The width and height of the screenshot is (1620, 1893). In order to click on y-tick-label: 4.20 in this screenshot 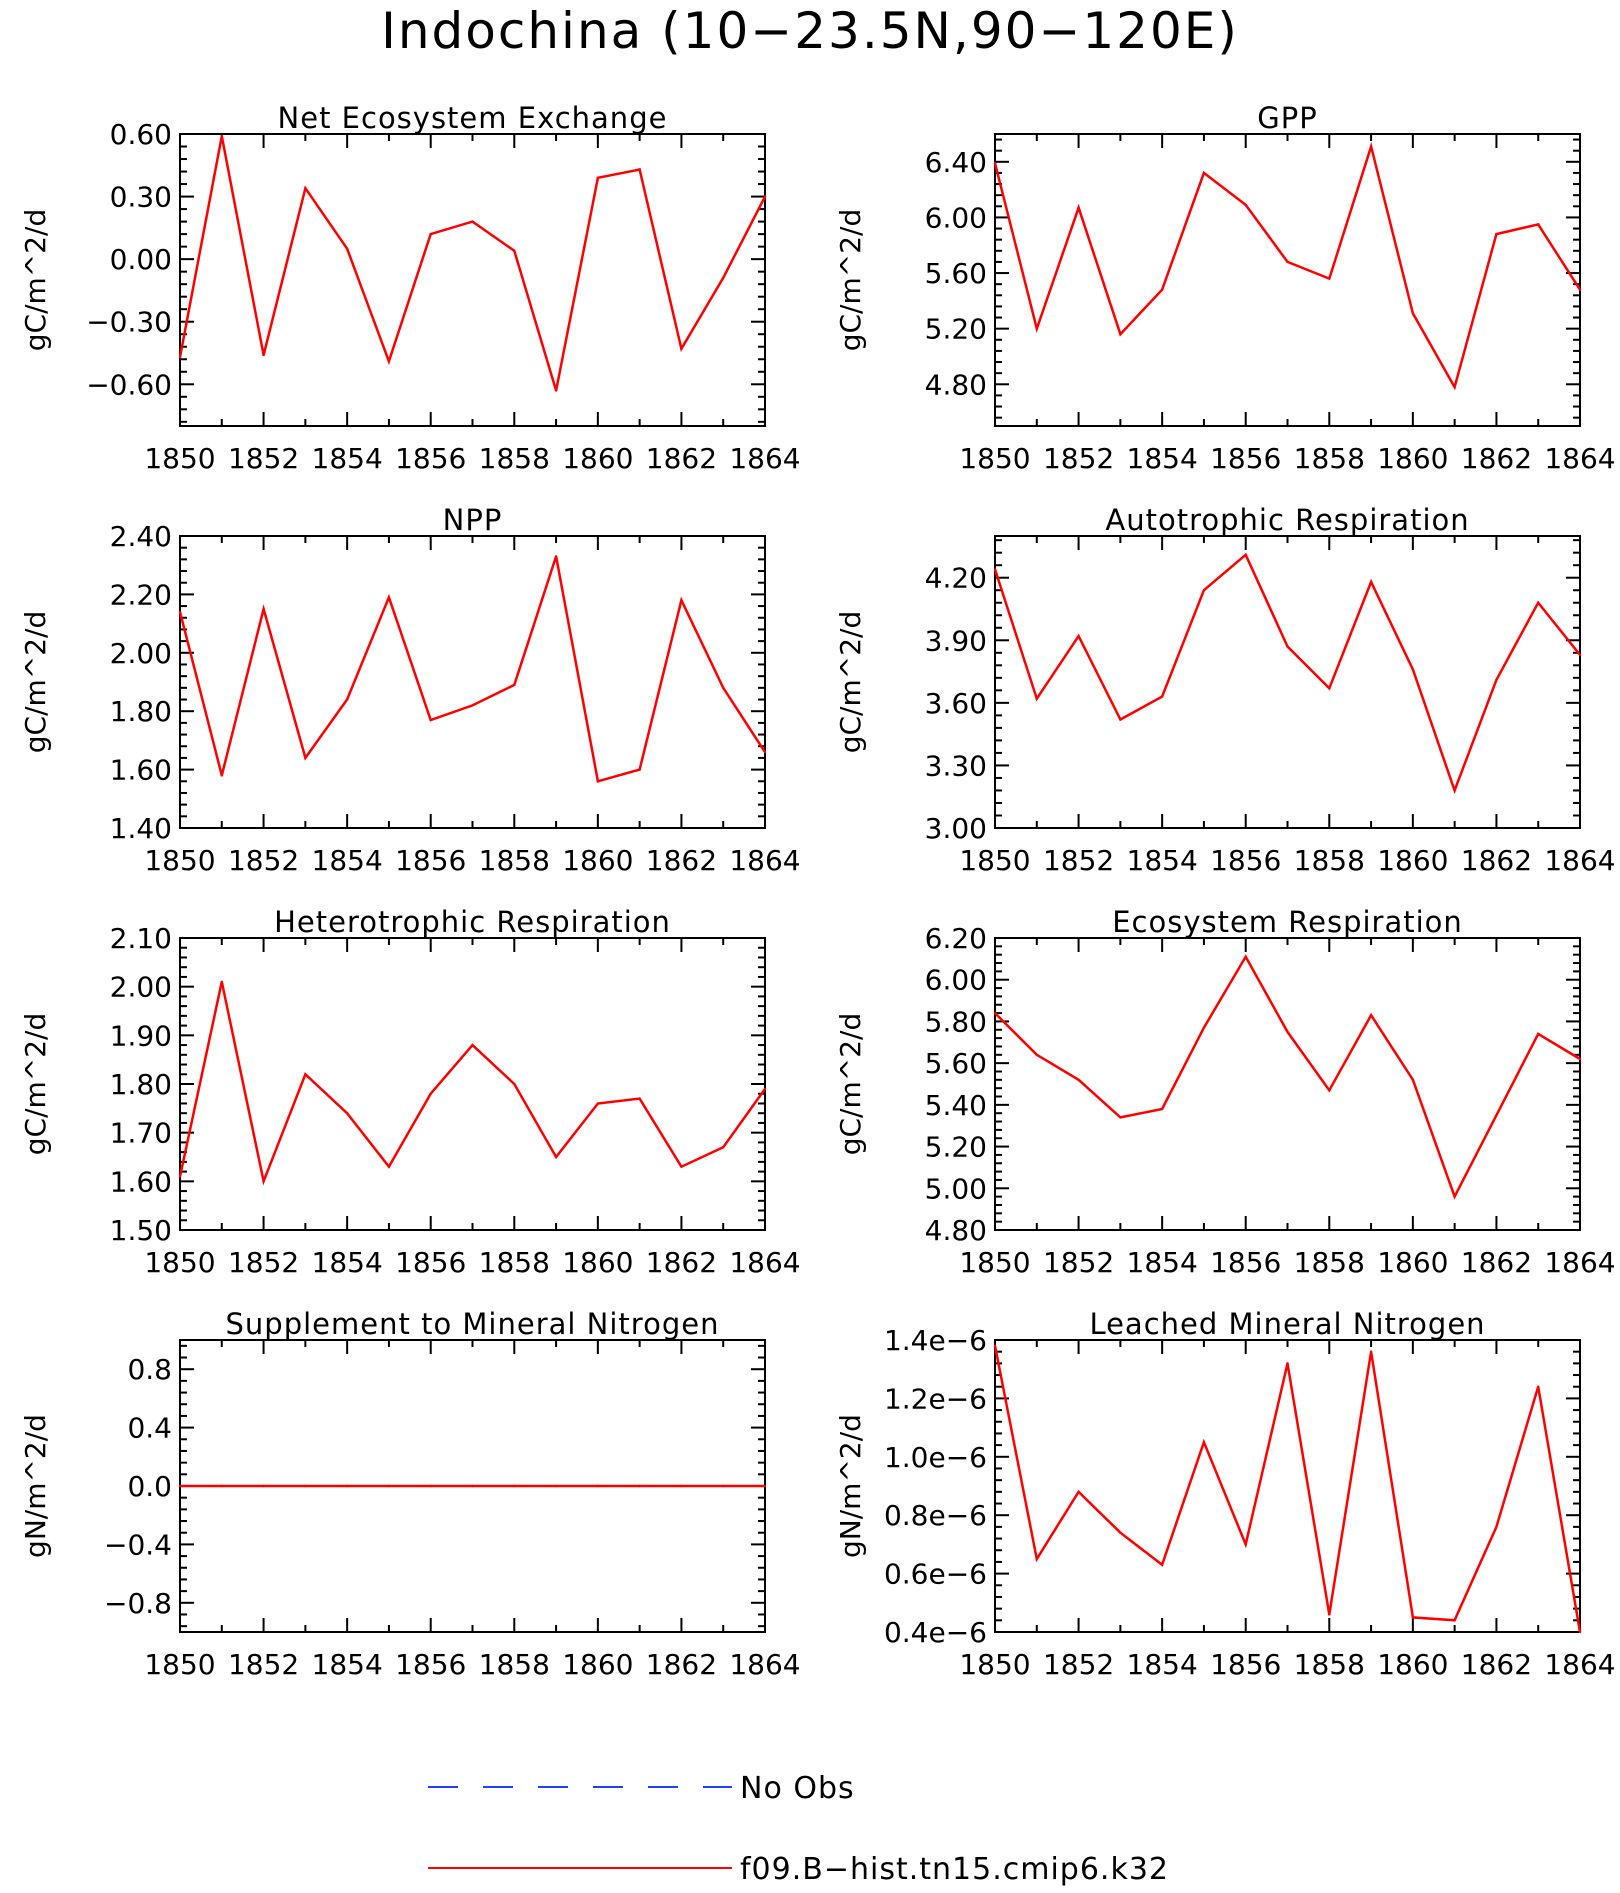, I will do `click(956, 578)`.